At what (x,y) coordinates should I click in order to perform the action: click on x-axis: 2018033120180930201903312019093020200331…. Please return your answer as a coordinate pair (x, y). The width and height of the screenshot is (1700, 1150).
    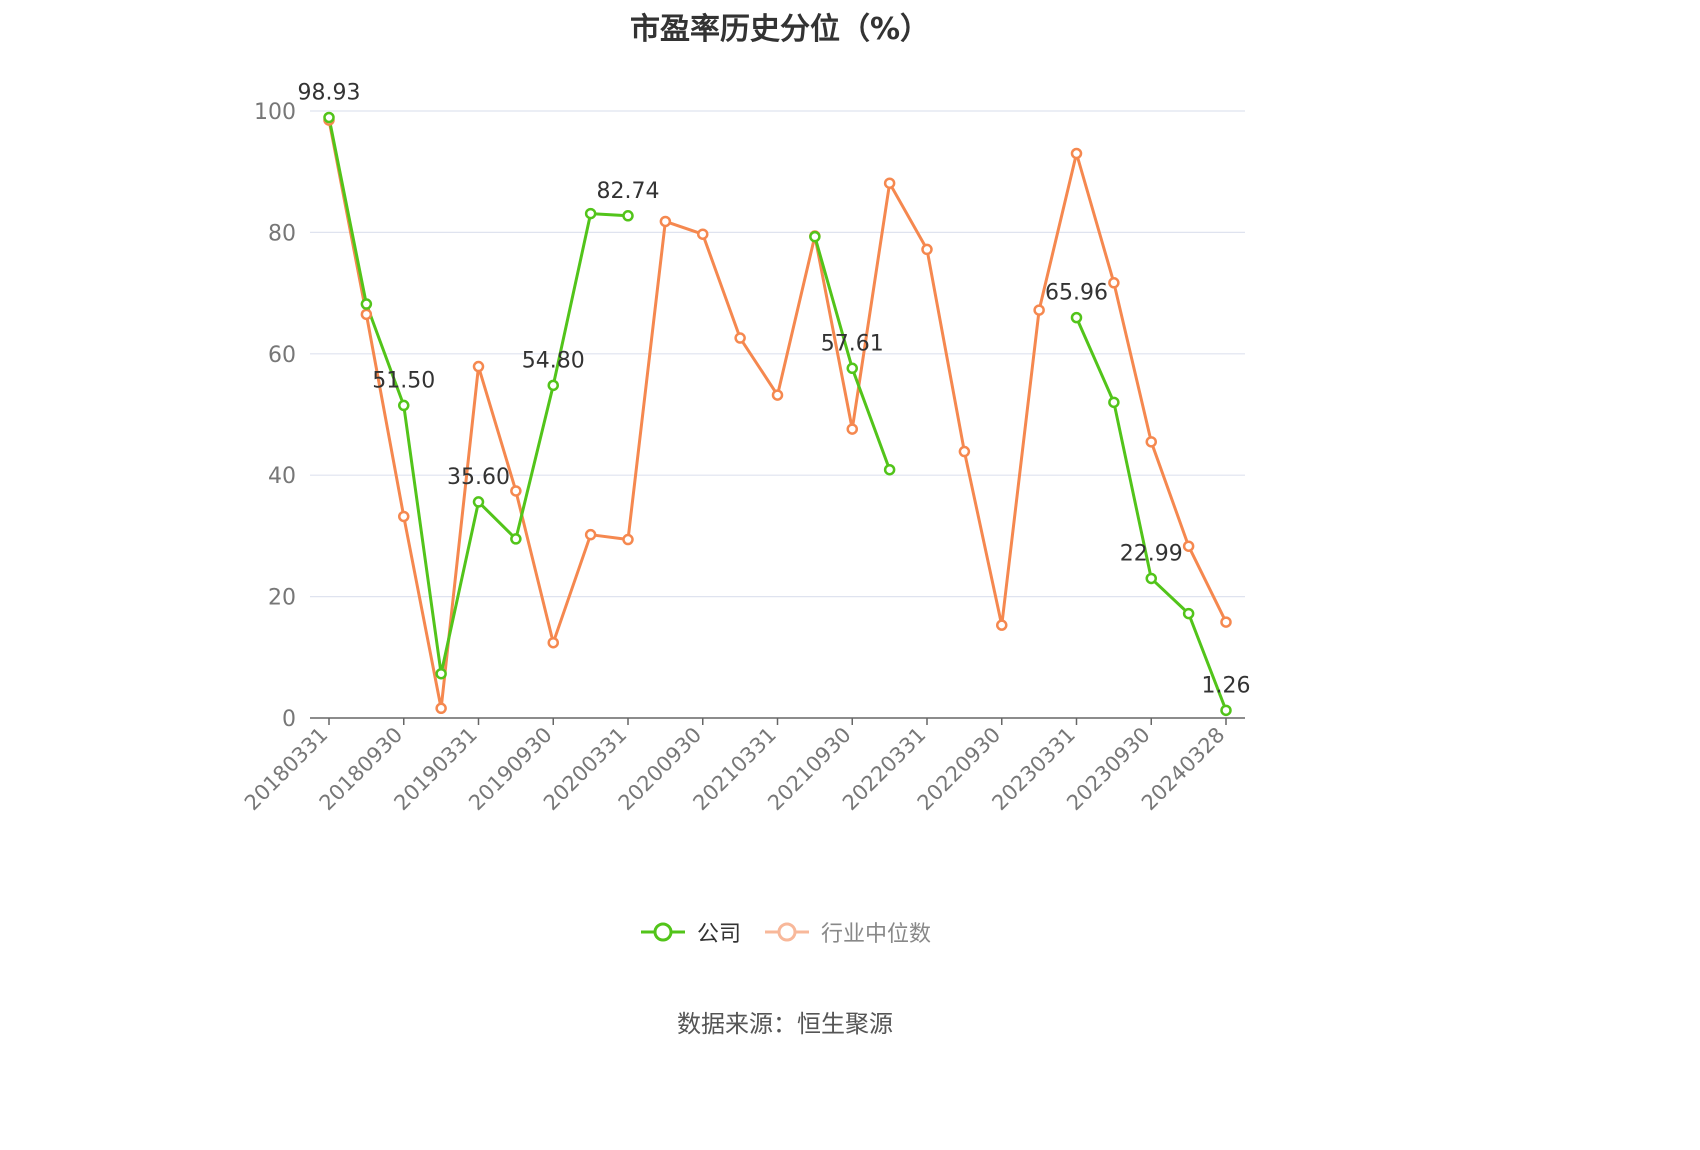
    Looking at the image, I should click on (742, 766).